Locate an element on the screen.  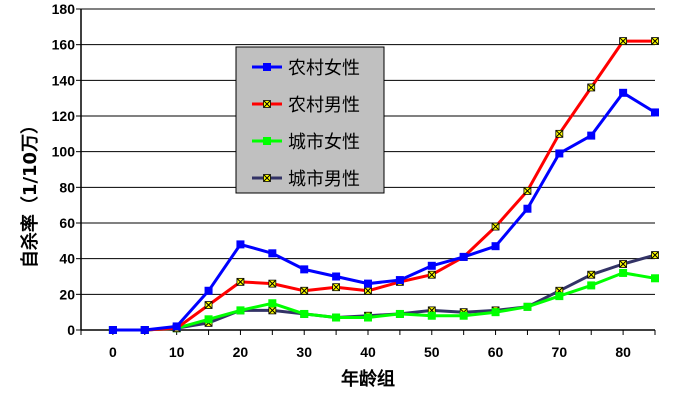
y-tick-label: 40 is located at coordinates (67, 259).